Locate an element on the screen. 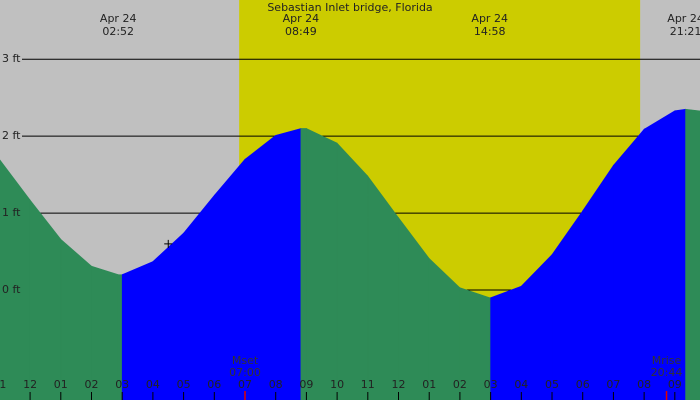 This screenshot has height=400, width=700. tide-time: 08:49 is located at coordinates (301, 31).